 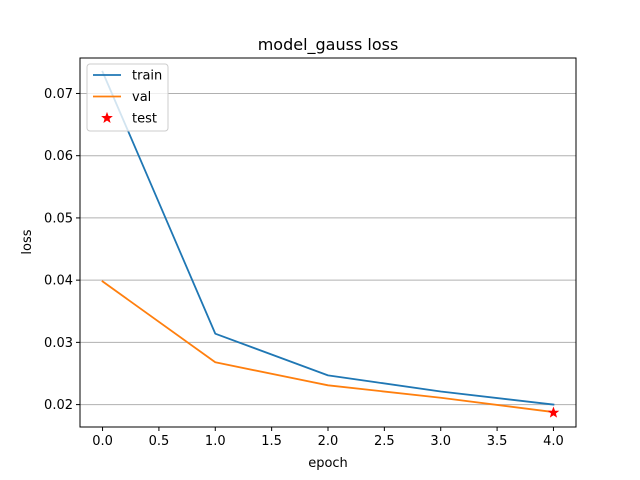 I want to click on chart-title: model_gauss loss, so click(x=328, y=45).